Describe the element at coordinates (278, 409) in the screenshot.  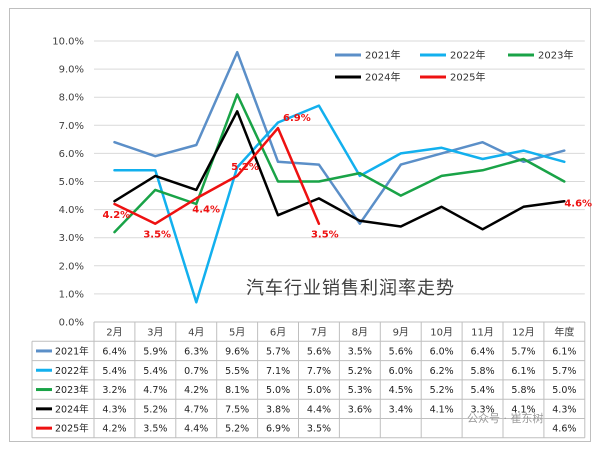
I see `table-cell: 3.8%` at that location.